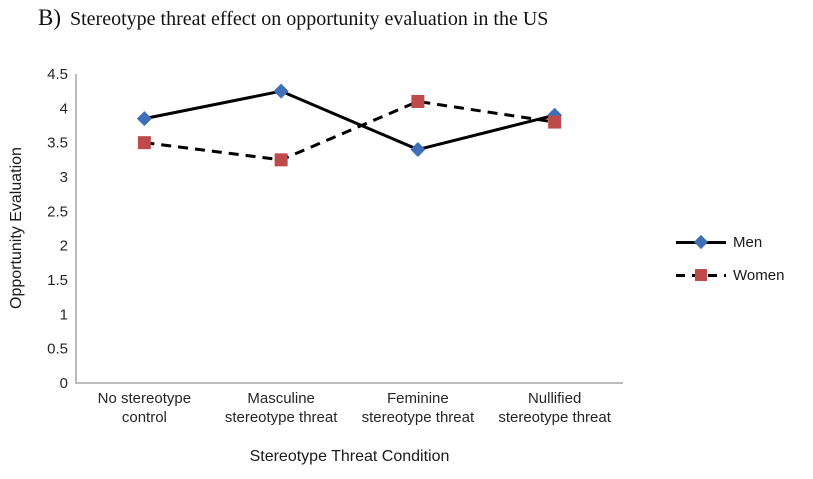  What do you see at coordinates (49, 17) in the screenshot?
I see `figure-panel-label: B)` at bounding box center [49, 17].